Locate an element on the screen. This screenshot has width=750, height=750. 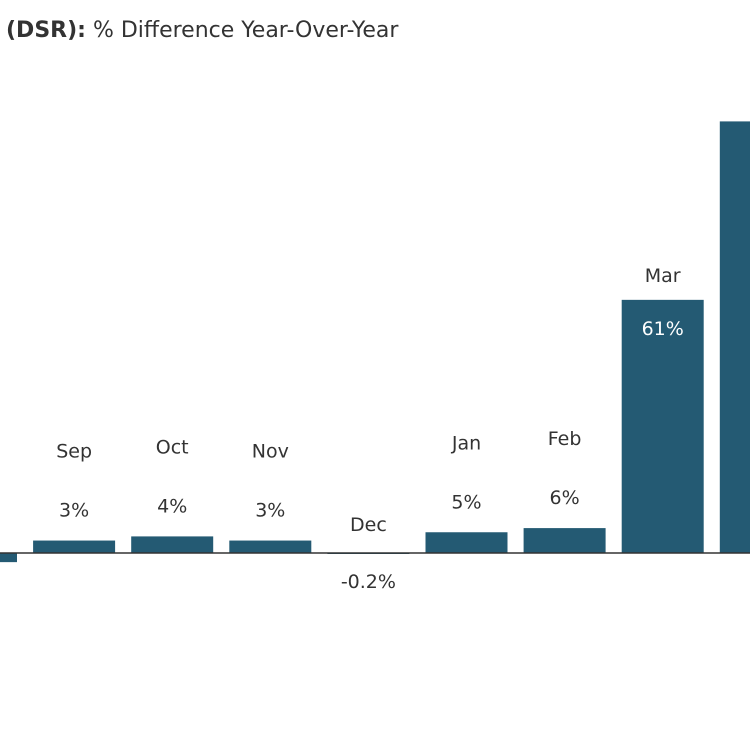
data-label-7: 61% is located at coordinates (663, 329).